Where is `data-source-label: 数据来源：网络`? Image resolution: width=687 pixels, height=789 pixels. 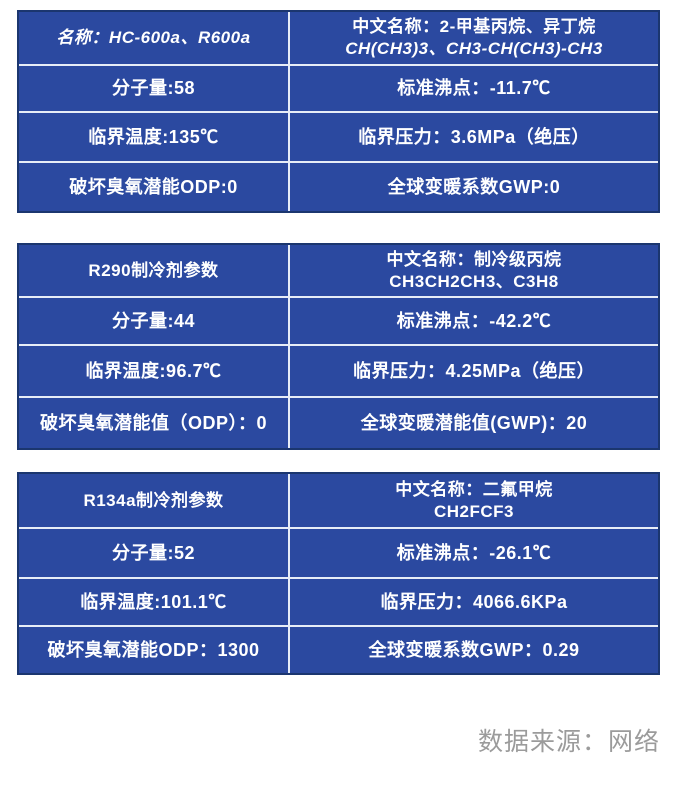
data-source-label: 数据来源：网络 is located at coordinates (568, 742).